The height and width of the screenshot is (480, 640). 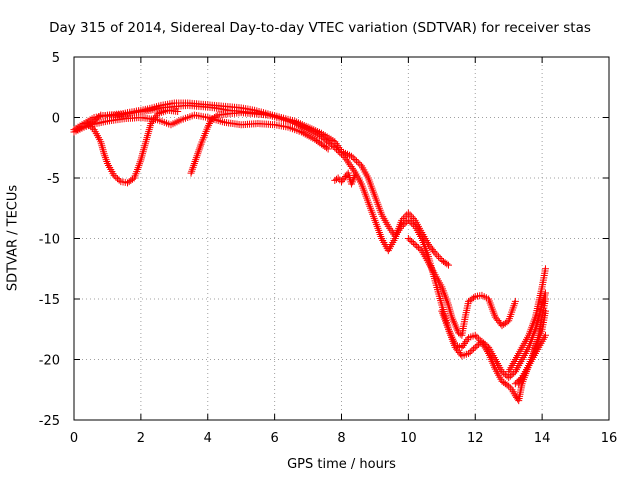 What do you see at coordinates (49, 421) in the screenshot?
I see `y-tick-label: -25` at bounding box center [49, 421].